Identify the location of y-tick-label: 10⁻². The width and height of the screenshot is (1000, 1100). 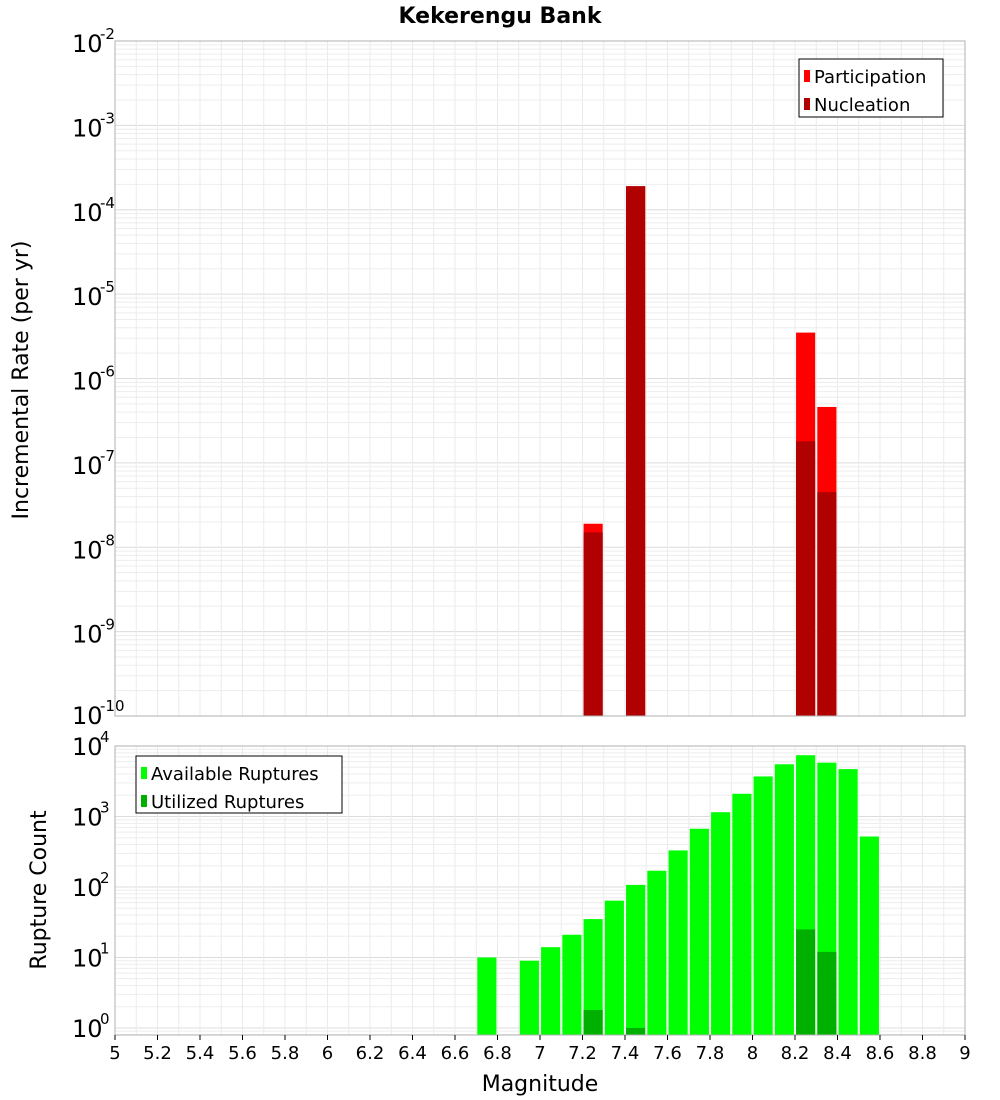
(93, 41).